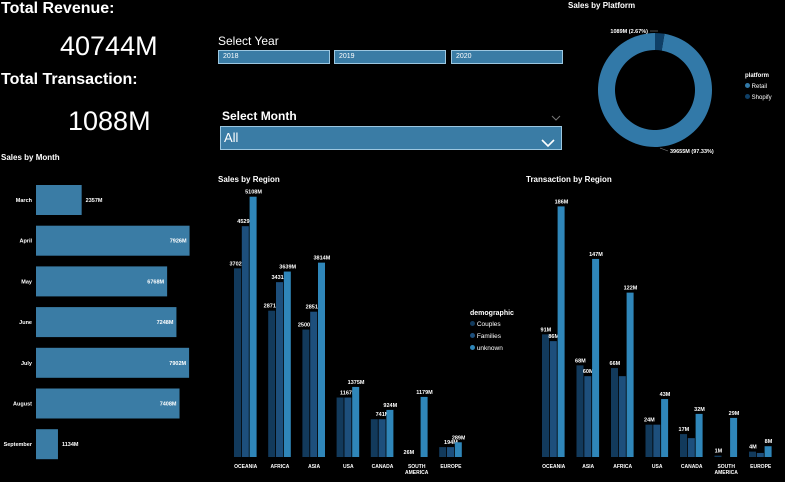  I want to click on month-value-label: 1134M, so click(70, 445).